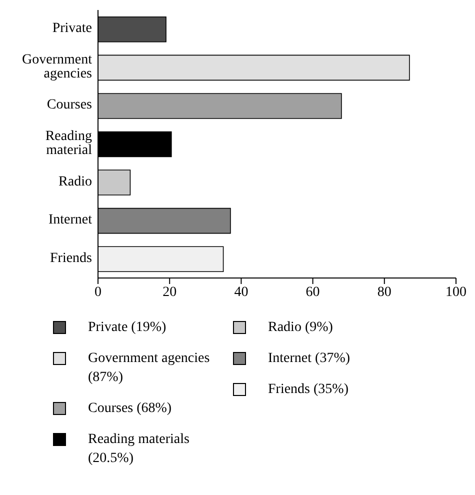 Image resolution: width=475 pixels, height=495 pixels. What do you see at coordinates (310, 359) in the screenshot?
I see `legend-label: Internet (37%)` at bounding box center [310, 359].